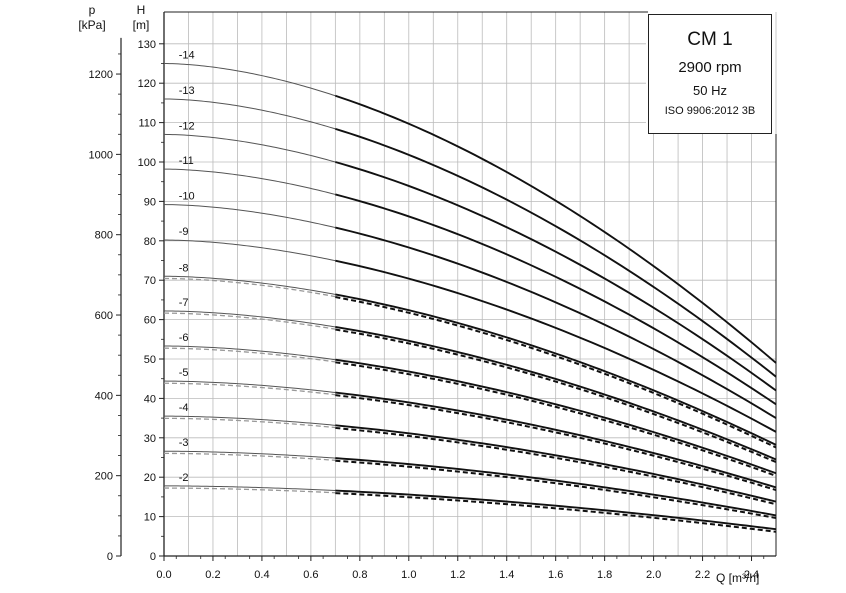 The width and height of the screenshot is (846, 593). Describe the element at coordinates (212, 575) in the screenshot. I see `x-tick-label: 0.2` at that location.